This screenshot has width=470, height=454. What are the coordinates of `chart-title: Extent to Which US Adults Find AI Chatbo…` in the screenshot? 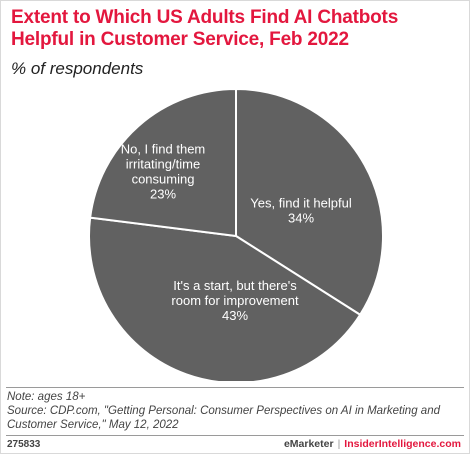 It's located at (231, 29).